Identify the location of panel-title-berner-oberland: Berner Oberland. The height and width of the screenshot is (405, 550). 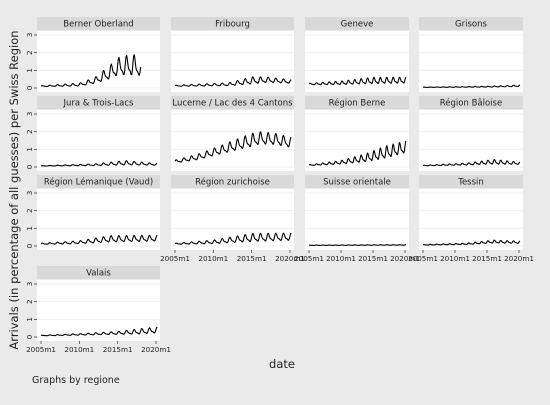
(98, 25).